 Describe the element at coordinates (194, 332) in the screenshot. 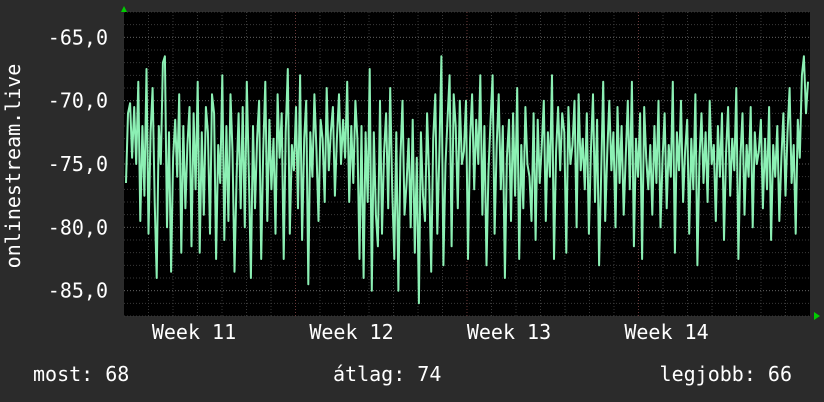

I see `x-tick-label: Week 11` at that location.